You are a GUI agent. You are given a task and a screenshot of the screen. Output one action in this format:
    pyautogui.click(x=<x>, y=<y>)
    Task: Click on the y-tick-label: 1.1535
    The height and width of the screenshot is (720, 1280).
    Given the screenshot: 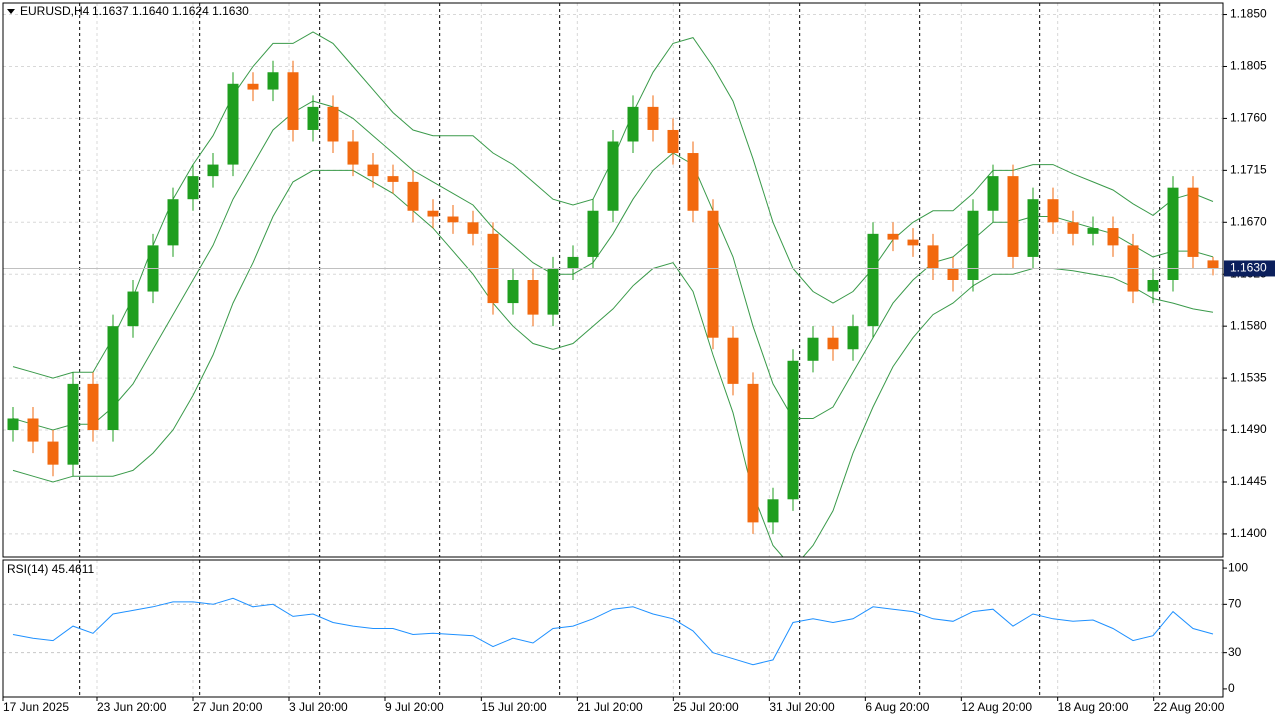 What is the action you would take?
    pyautogui.click(x=1248, y=377)
    